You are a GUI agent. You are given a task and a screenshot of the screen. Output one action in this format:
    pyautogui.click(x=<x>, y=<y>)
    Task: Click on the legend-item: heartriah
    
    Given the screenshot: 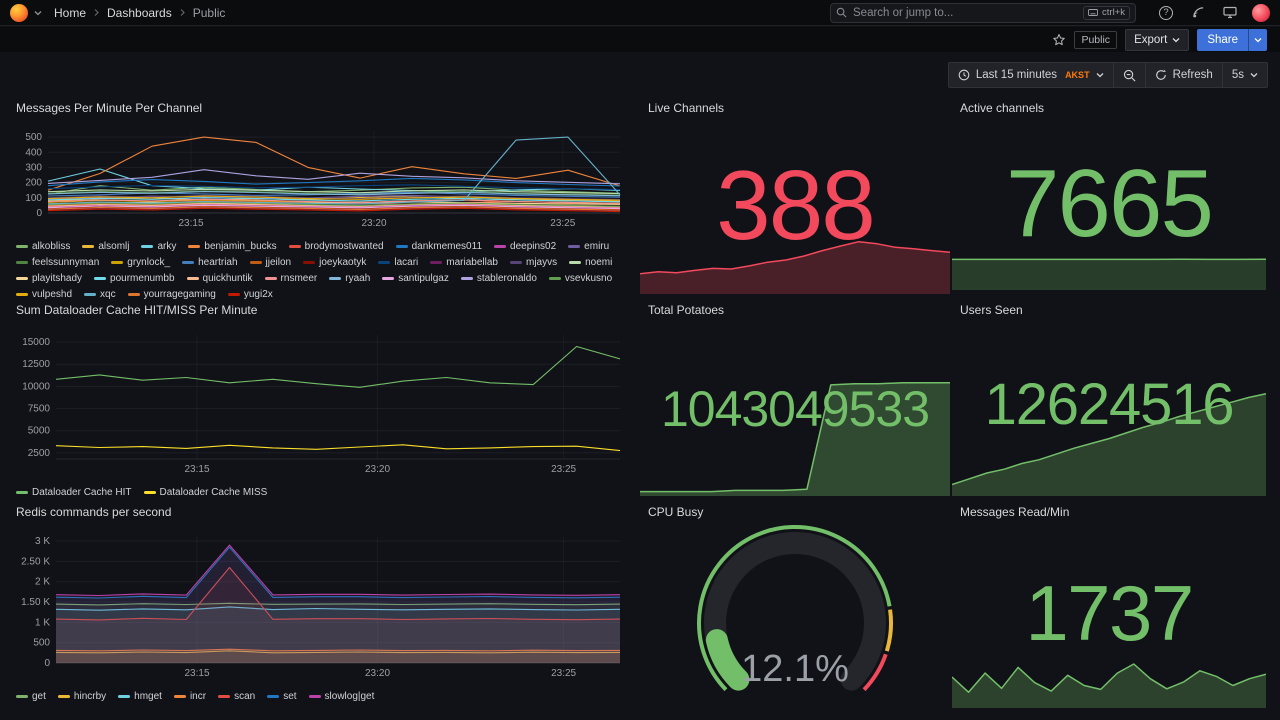 What is the action you would take?
    pyautogui.click(x=210, y=262)
    